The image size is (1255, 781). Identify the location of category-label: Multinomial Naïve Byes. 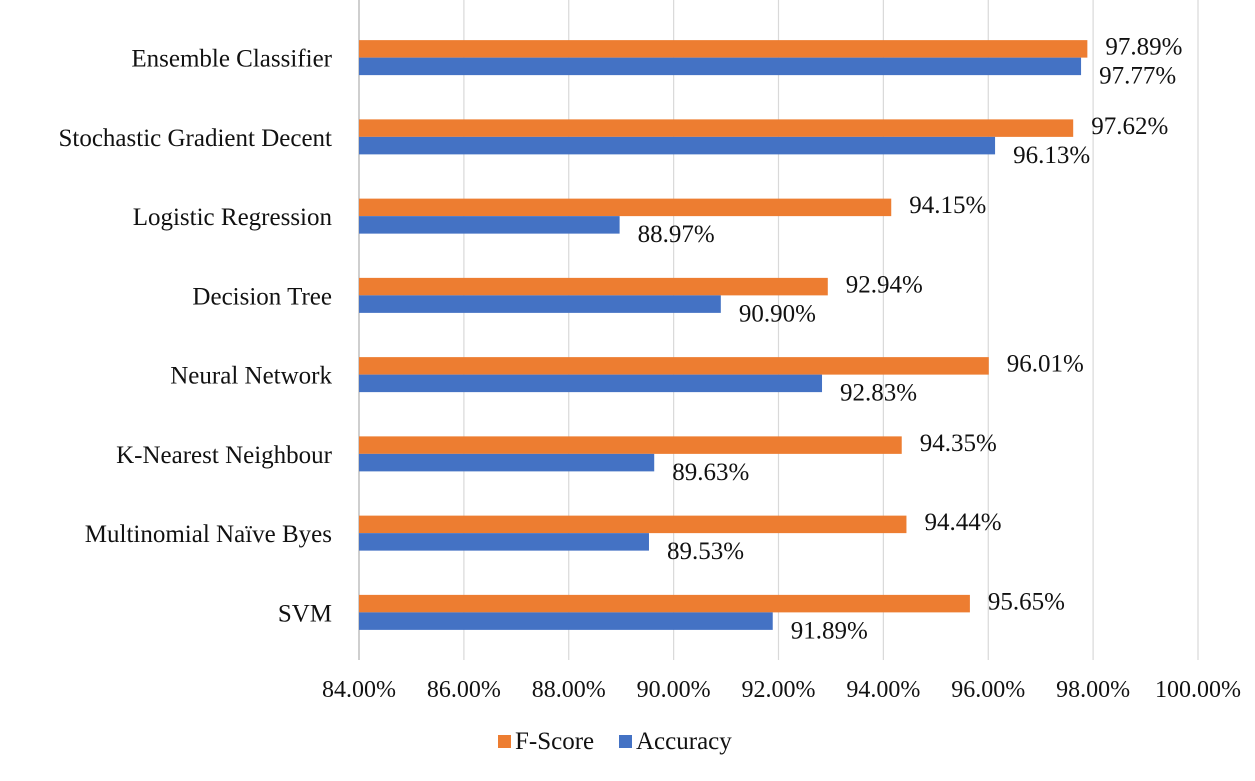
(208, 534).